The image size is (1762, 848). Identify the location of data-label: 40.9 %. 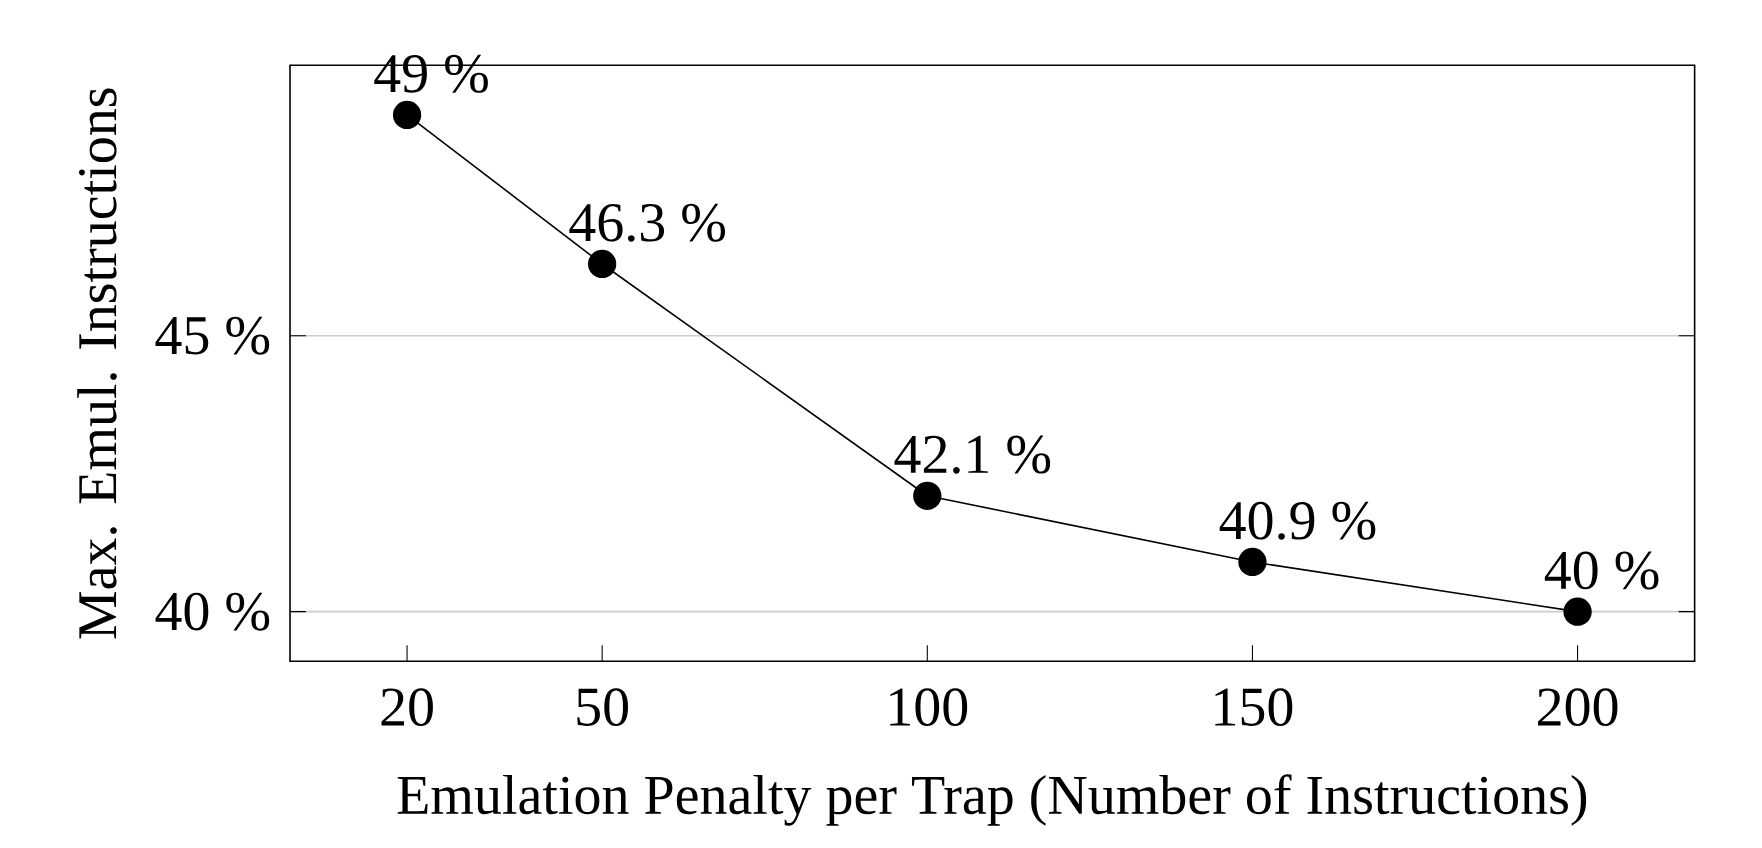
(1297, 520).